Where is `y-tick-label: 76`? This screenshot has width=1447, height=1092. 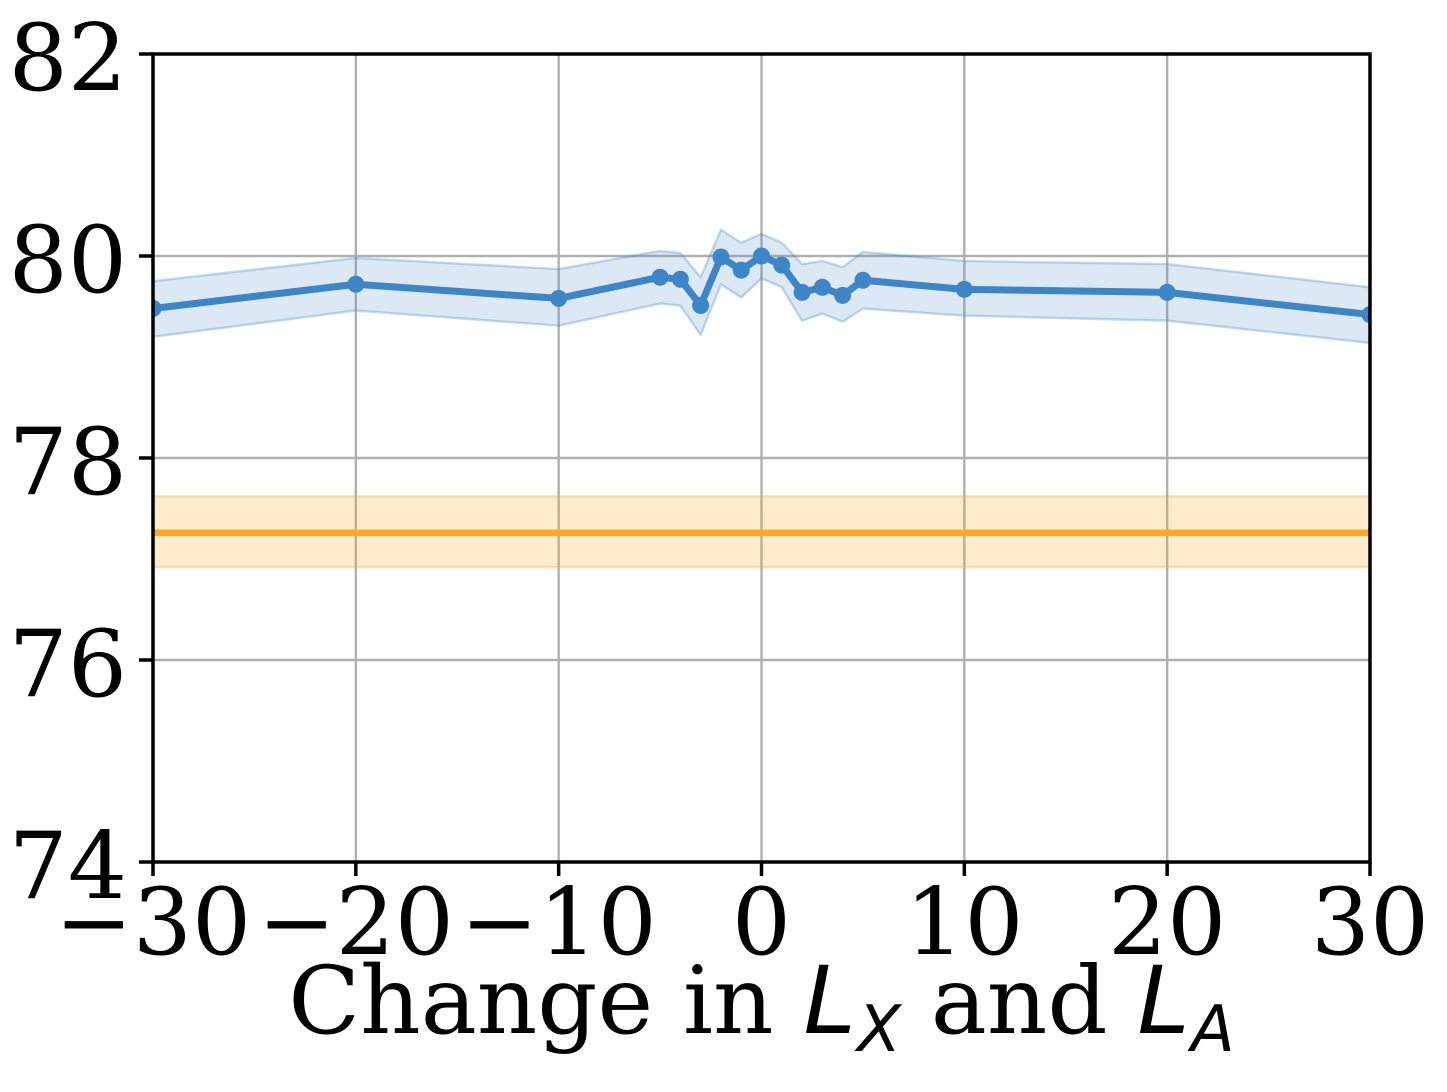
y-tick-label: 76 is located at coordinates (68, 664).